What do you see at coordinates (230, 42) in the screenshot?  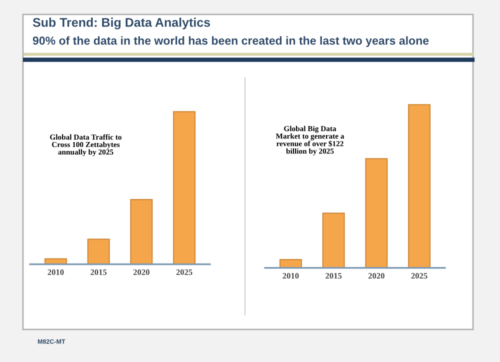 I see `chart-subtitle: 90% of the data in the world has been created in the last two years alone` at bounding box center [230, 42].